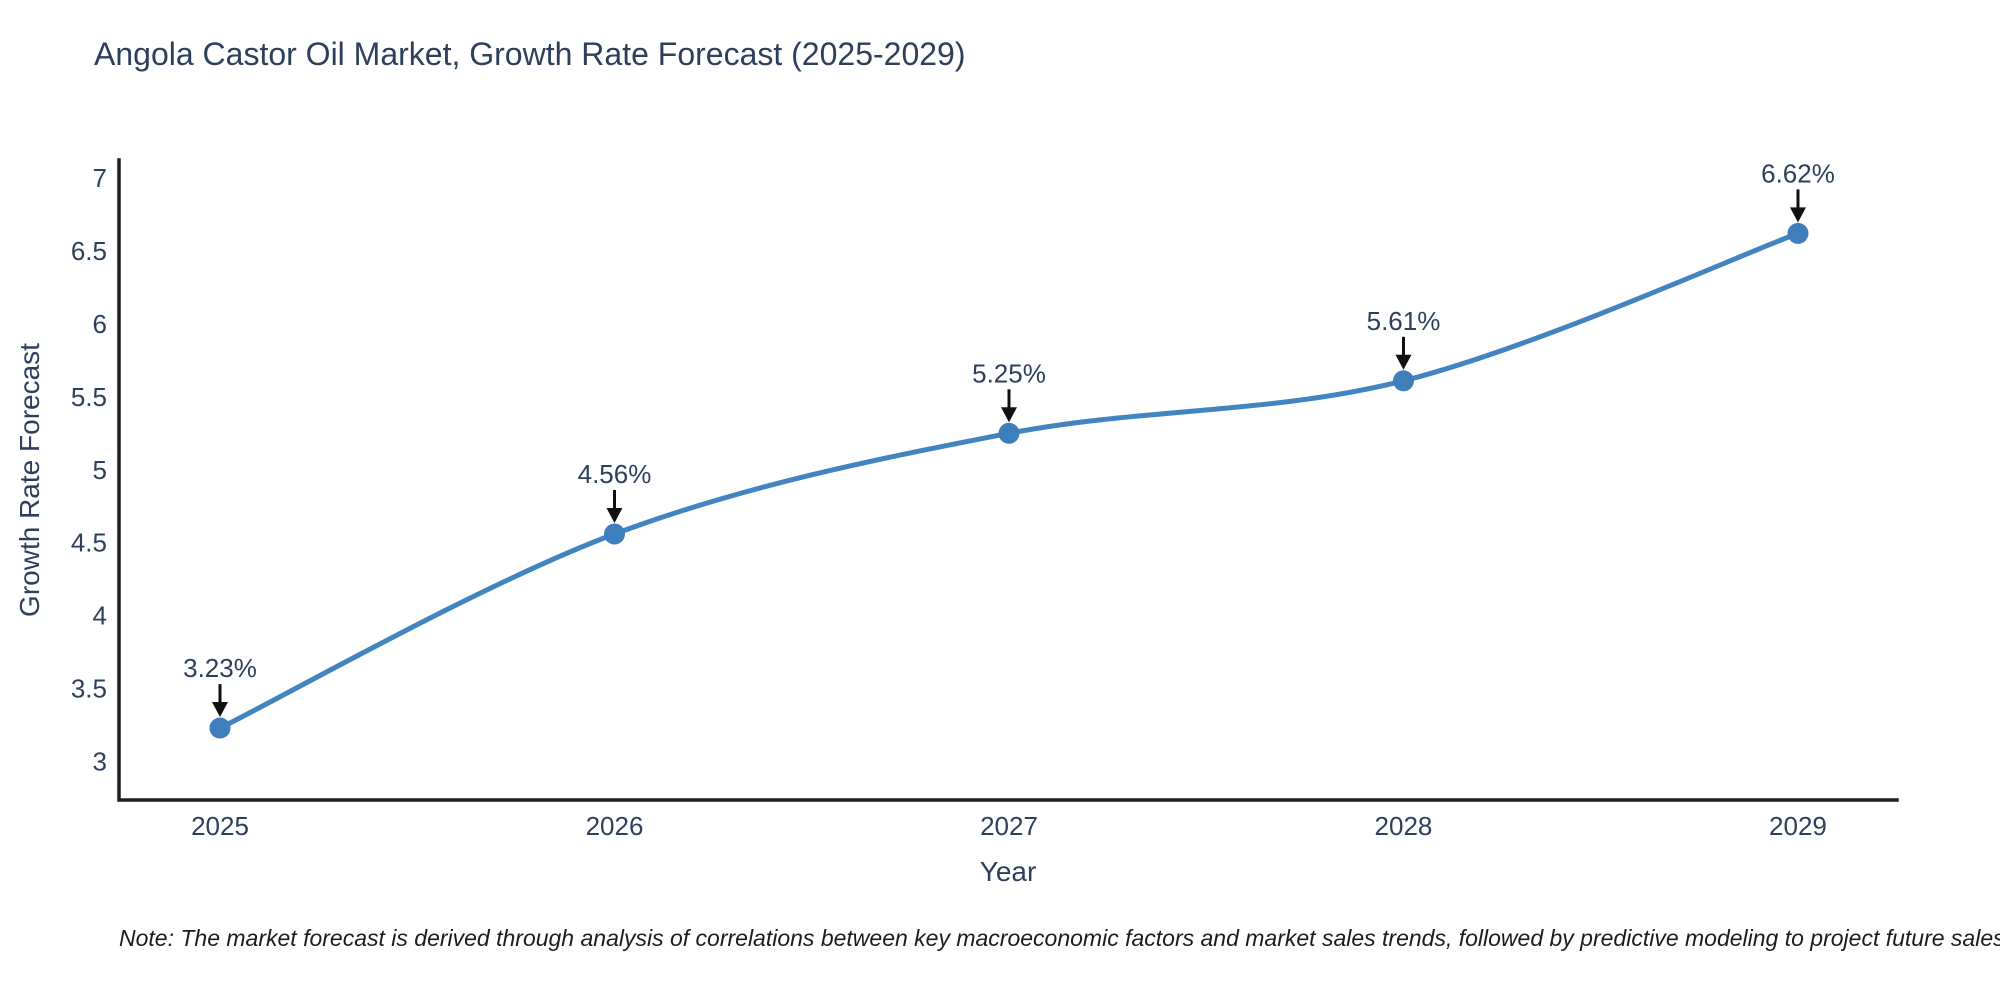 Image resolution: width=2000 pixels, height=1000 pixels. I want to click on x-tick-label: 2025, so click(220, 826).